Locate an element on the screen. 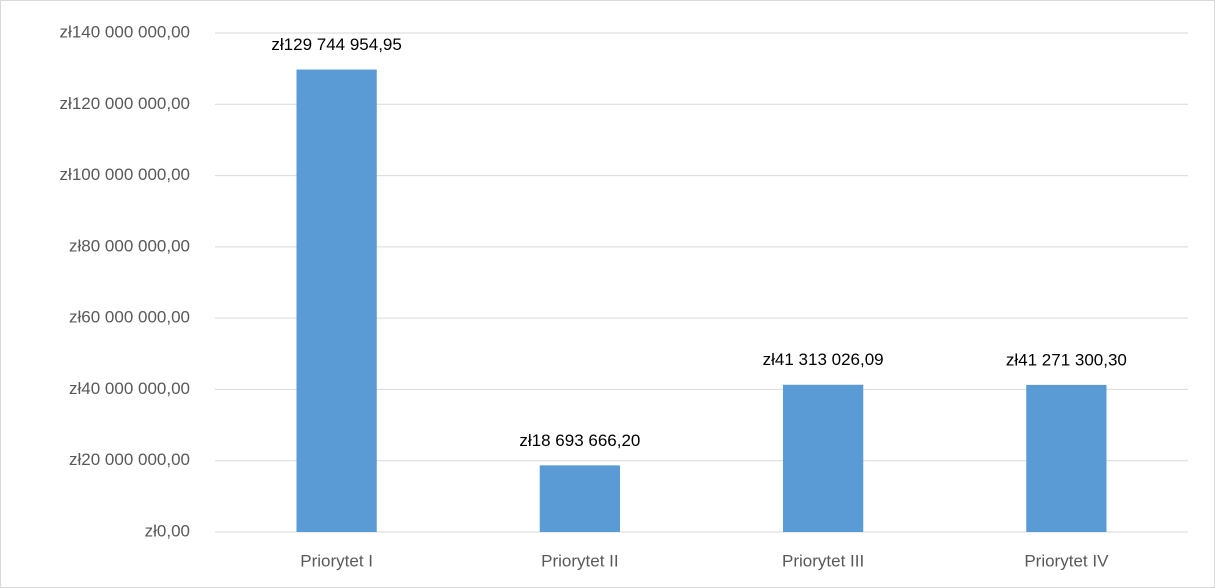 The height and width of the screenshot is (588, 1215). y-tick-label: zł60 000 000,00 is located at coordinates (129, 317).